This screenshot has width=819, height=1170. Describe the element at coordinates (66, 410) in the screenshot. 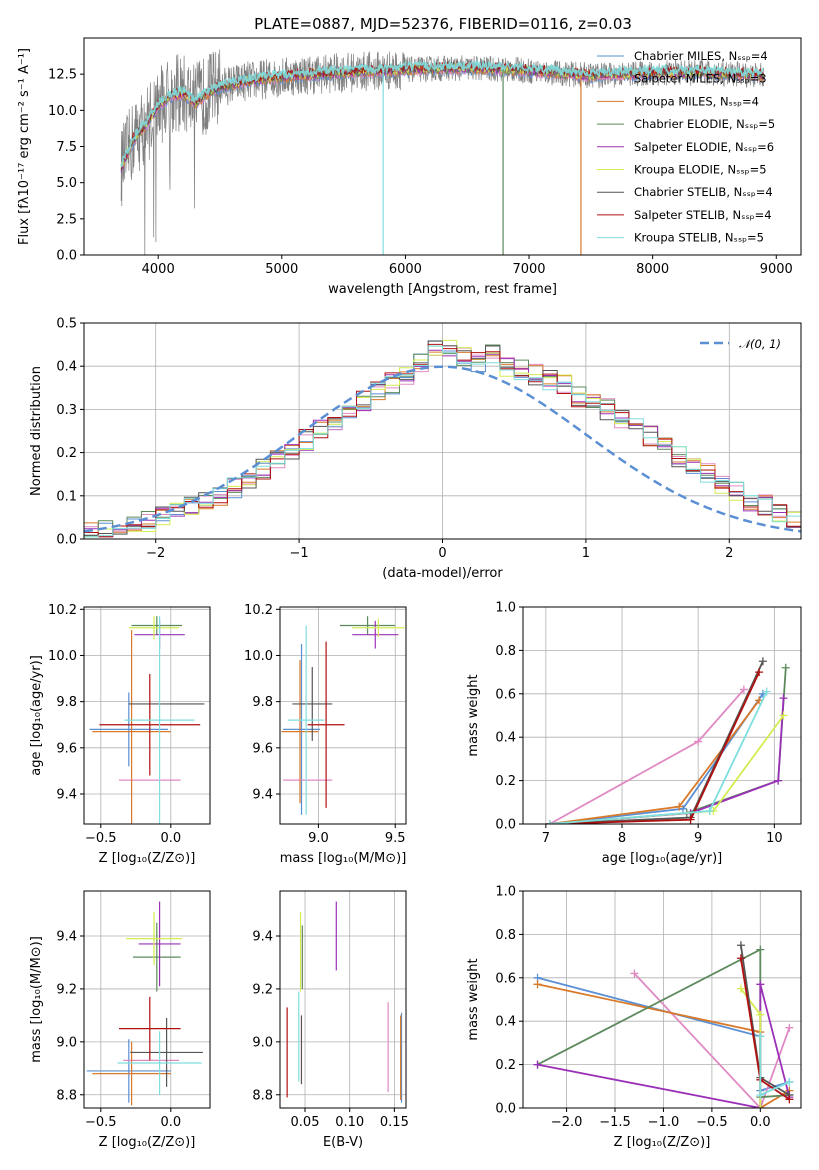

I see `y-tick-label: 0.3` at that location.